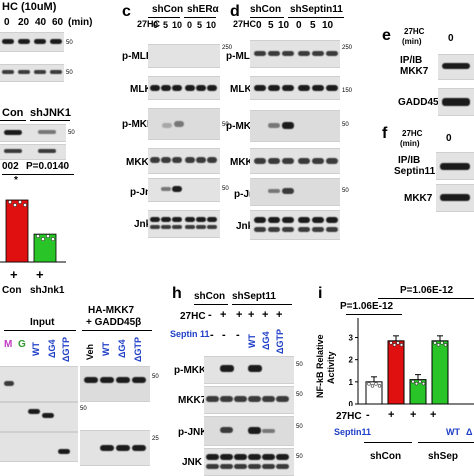  What do you see at coordinates (7, 22) in the screenshot?
I see `panel-a-time-0: 0` at bounding box center [7, 22].